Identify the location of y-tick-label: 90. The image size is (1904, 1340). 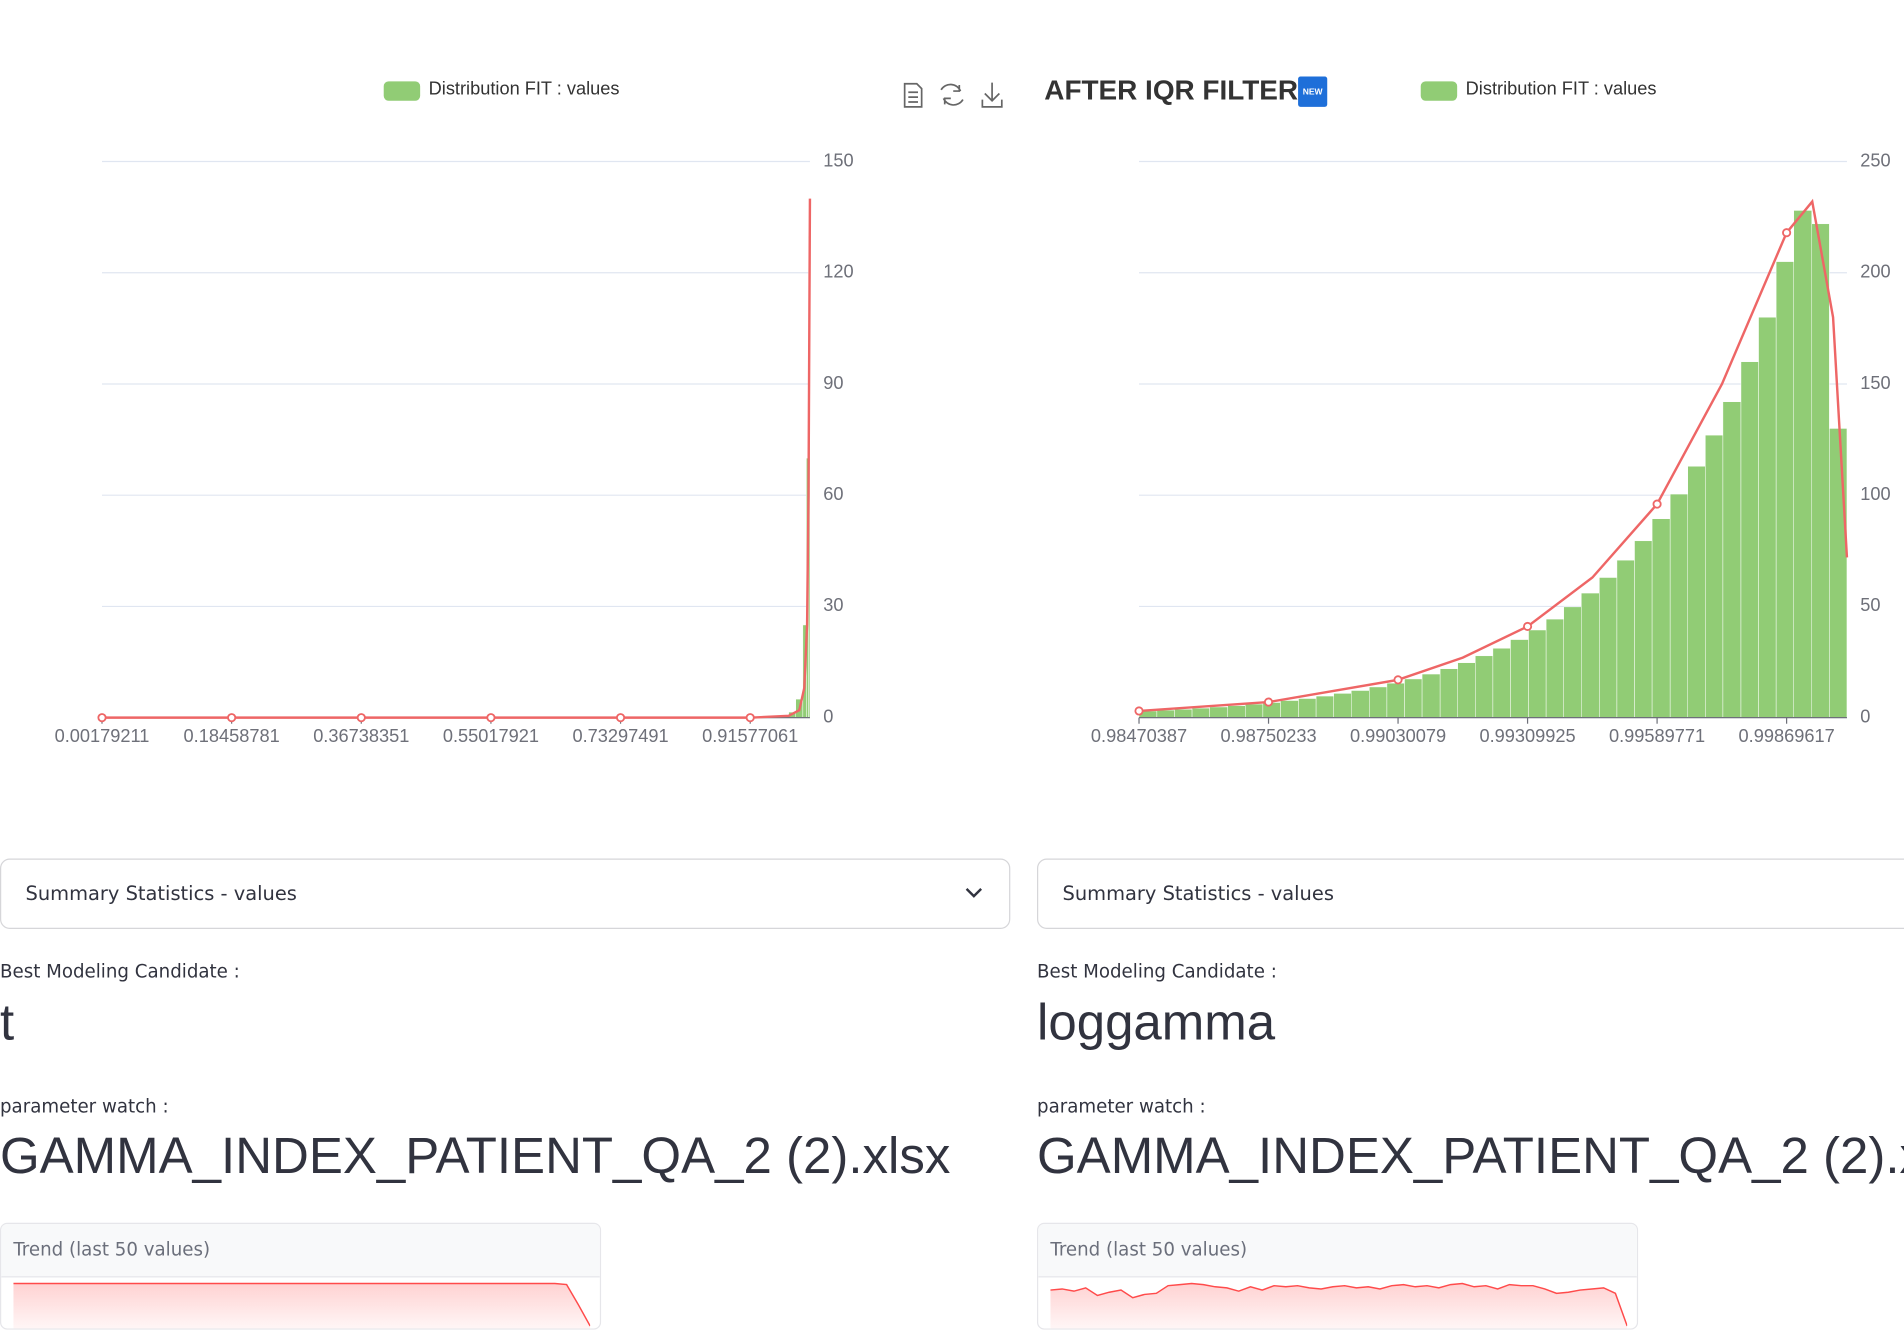
(833, 383).